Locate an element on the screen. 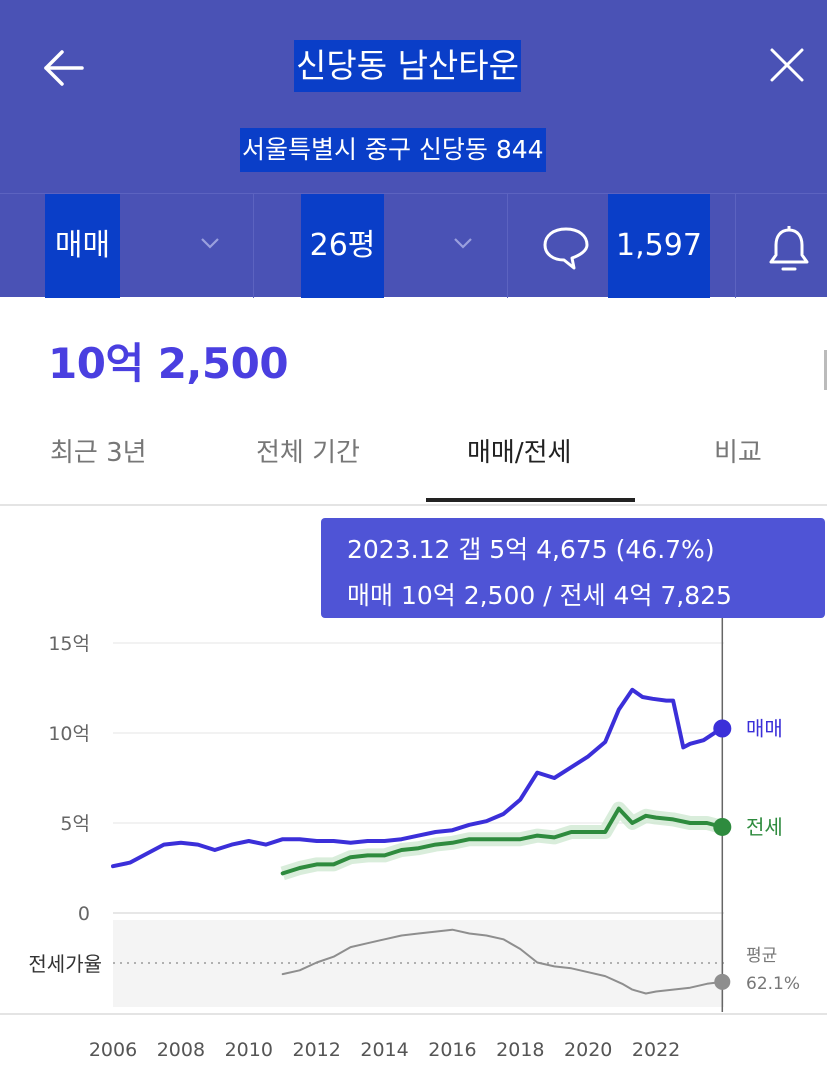  x-tick-label: 2014 is located at coordinates (384, 1050).